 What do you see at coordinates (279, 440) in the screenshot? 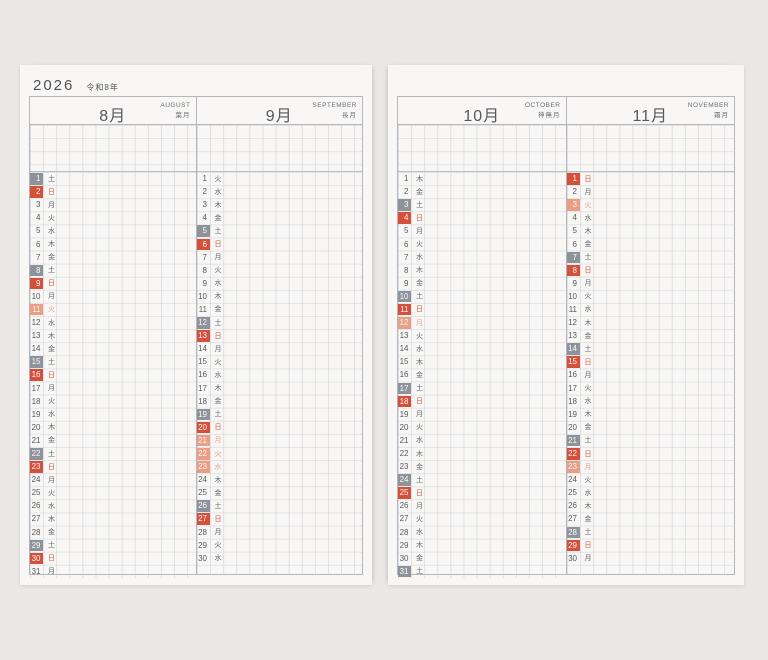
I see `day-row: 21 月` at bounding box center [279, 440].